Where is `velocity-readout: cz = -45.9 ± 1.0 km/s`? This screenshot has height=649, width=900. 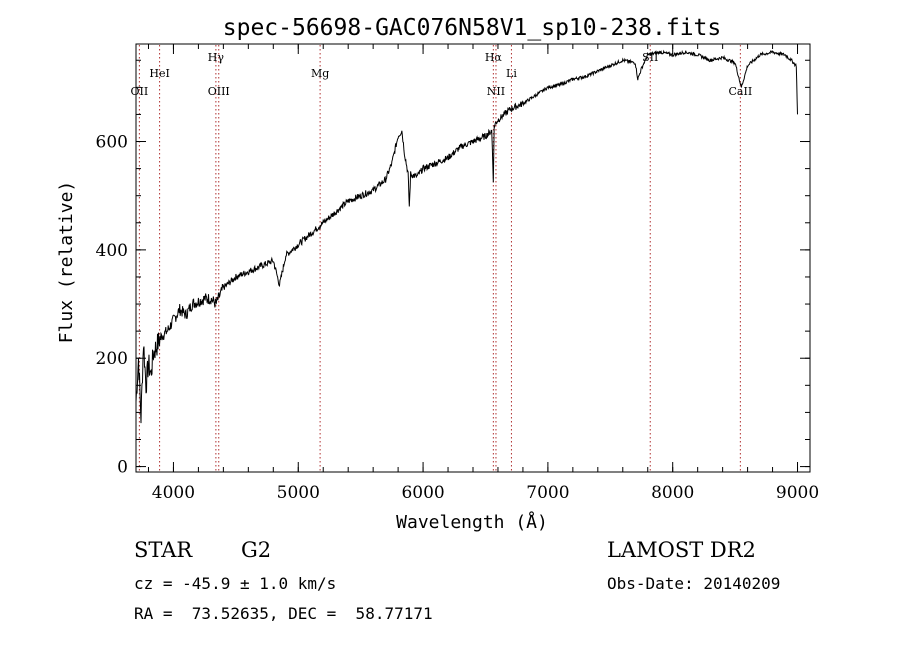
velocity-readout: cz = -45.9 ± 1.0 km/s is located at coordinates (235, 583).